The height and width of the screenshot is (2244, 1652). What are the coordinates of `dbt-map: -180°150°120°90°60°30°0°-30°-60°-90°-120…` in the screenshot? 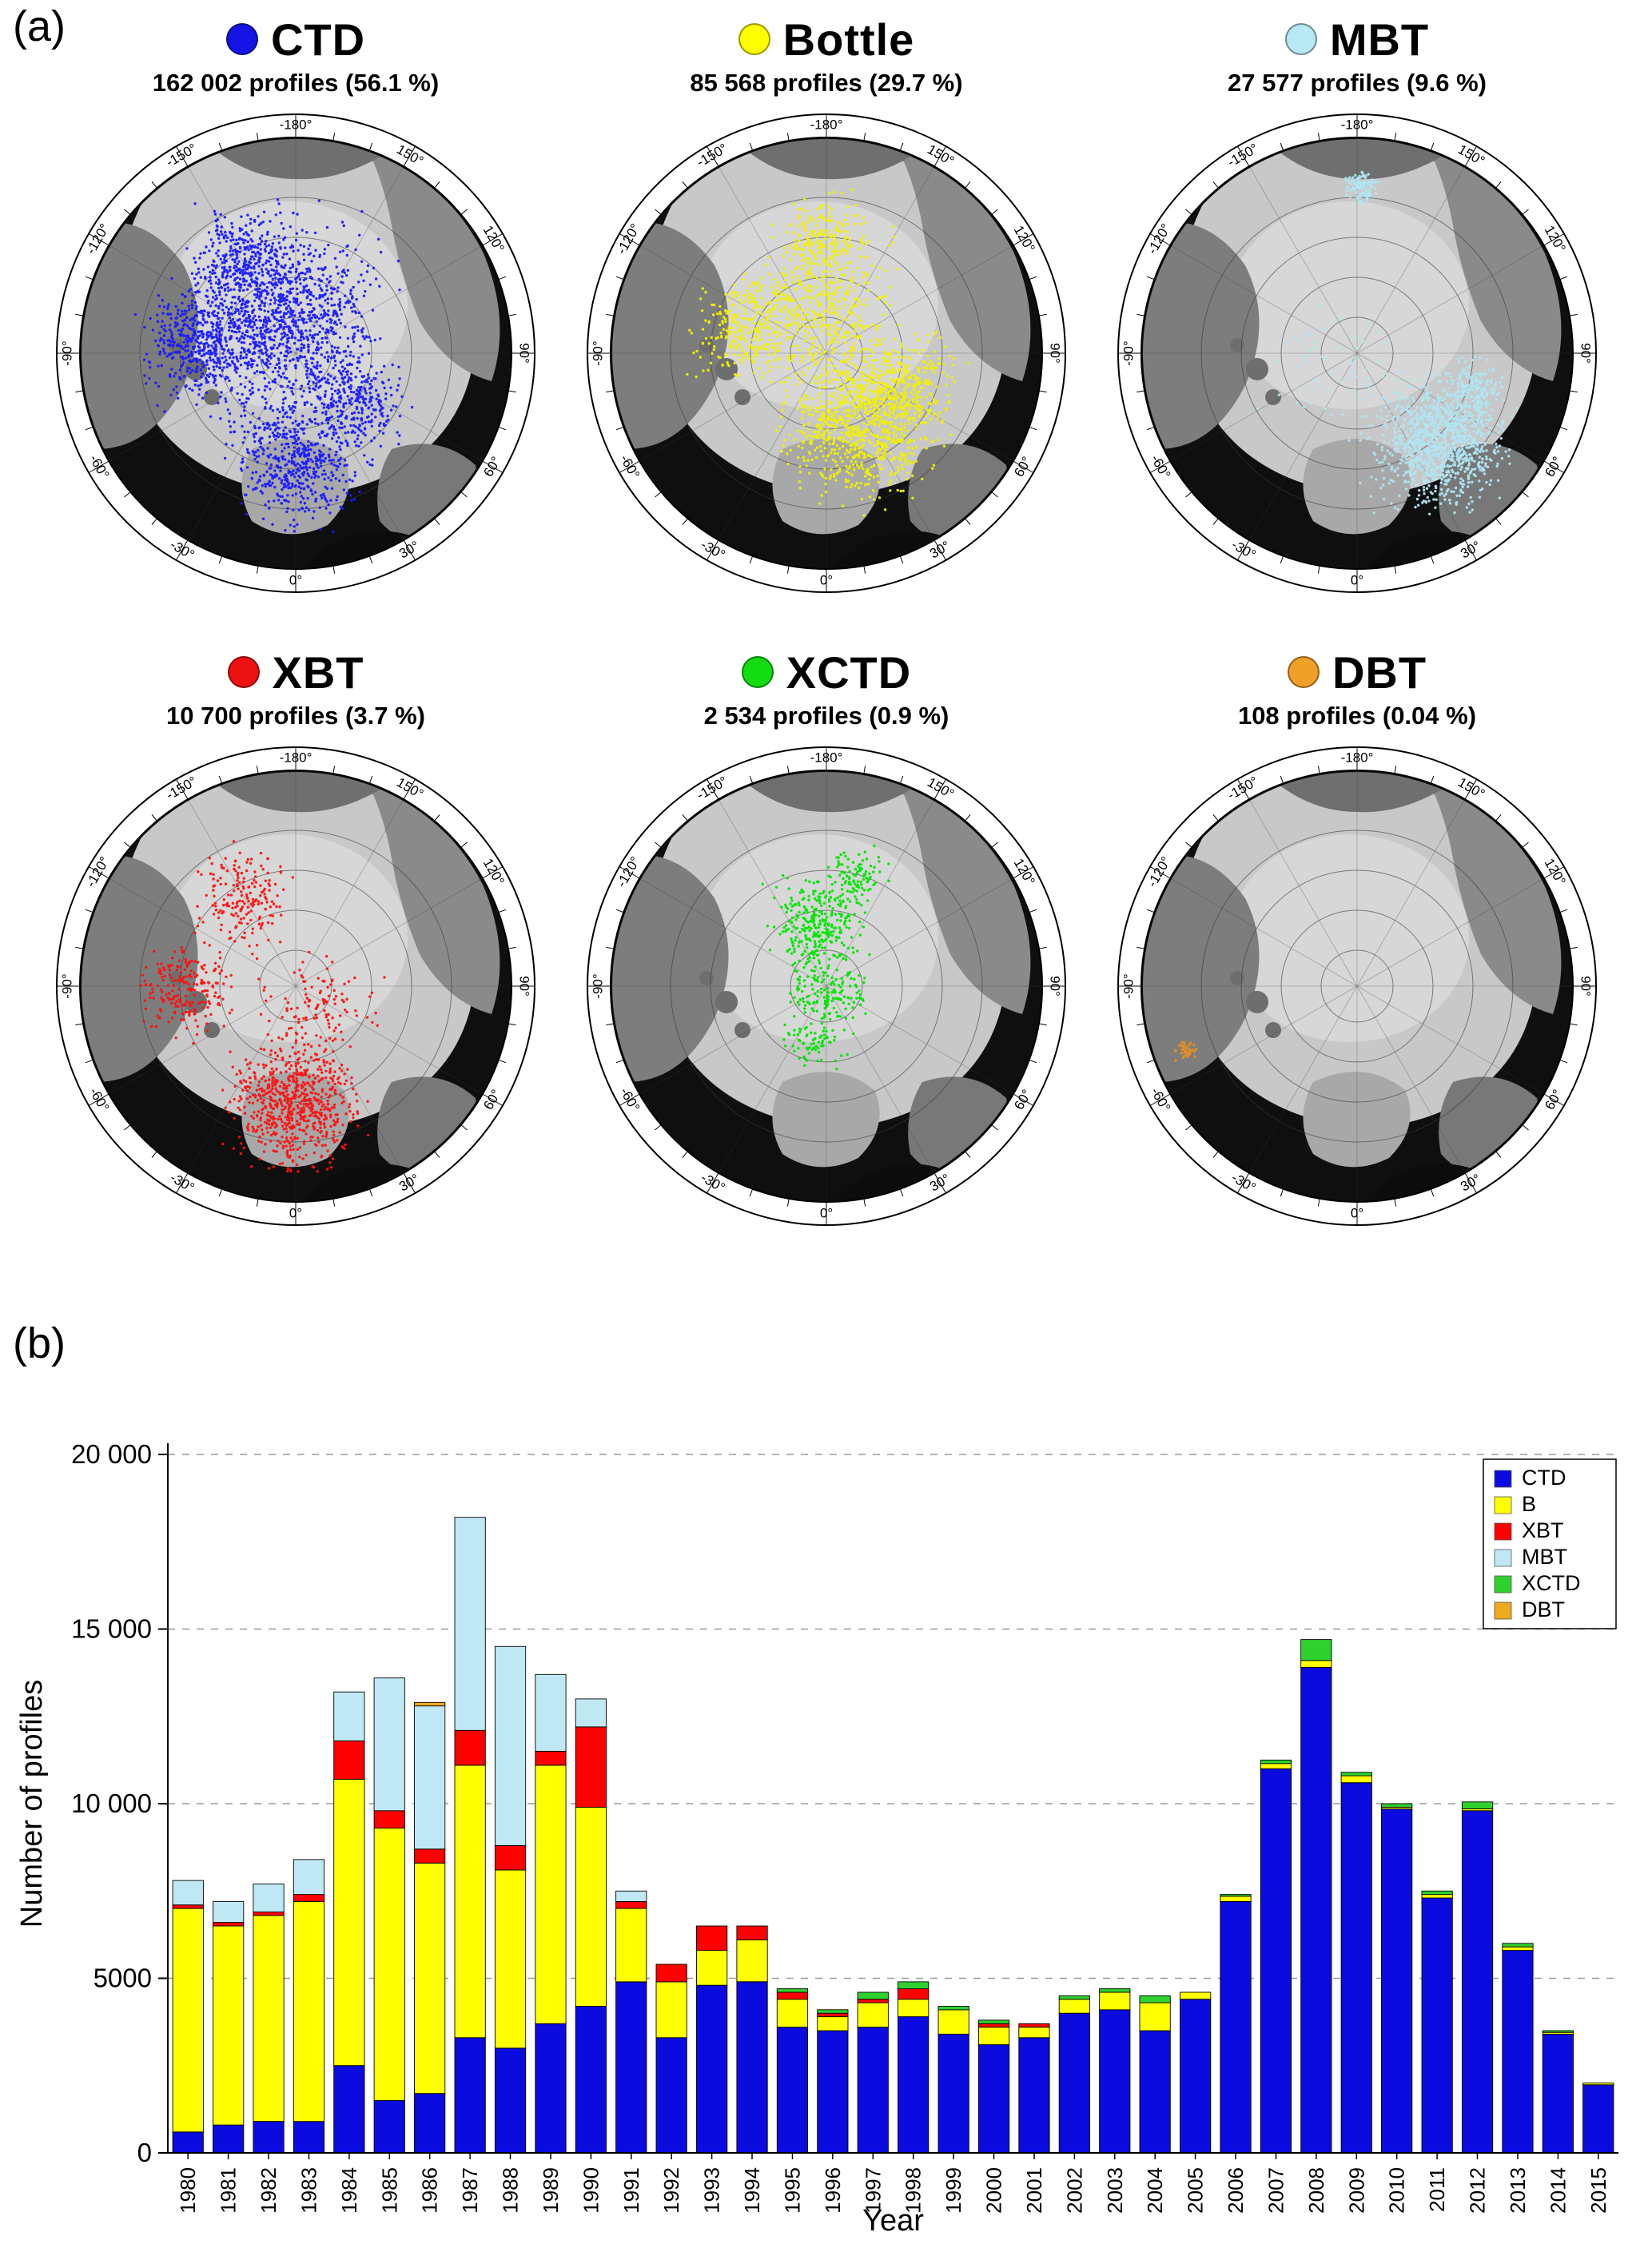 It's located at (1357, 986).